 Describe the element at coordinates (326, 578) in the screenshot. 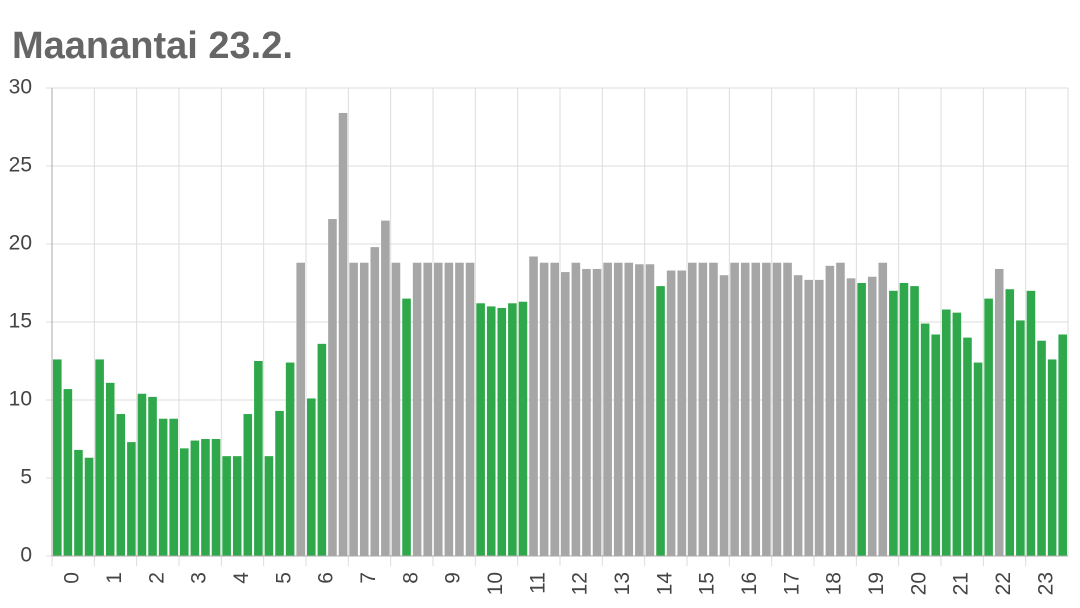

I see `x-tick-label: 6` at that location.